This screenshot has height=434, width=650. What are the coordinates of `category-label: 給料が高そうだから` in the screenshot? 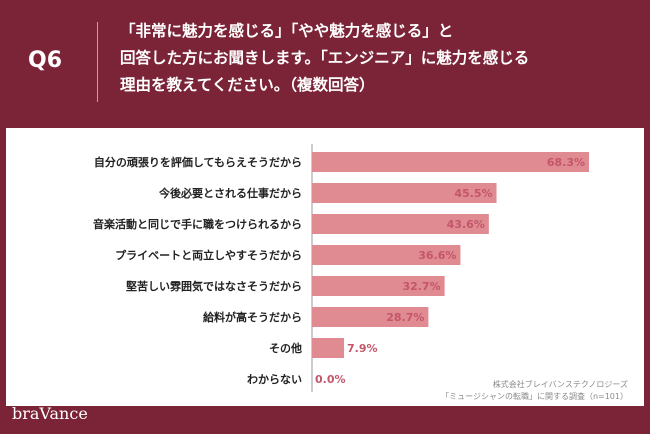 It's located at (252, 317).